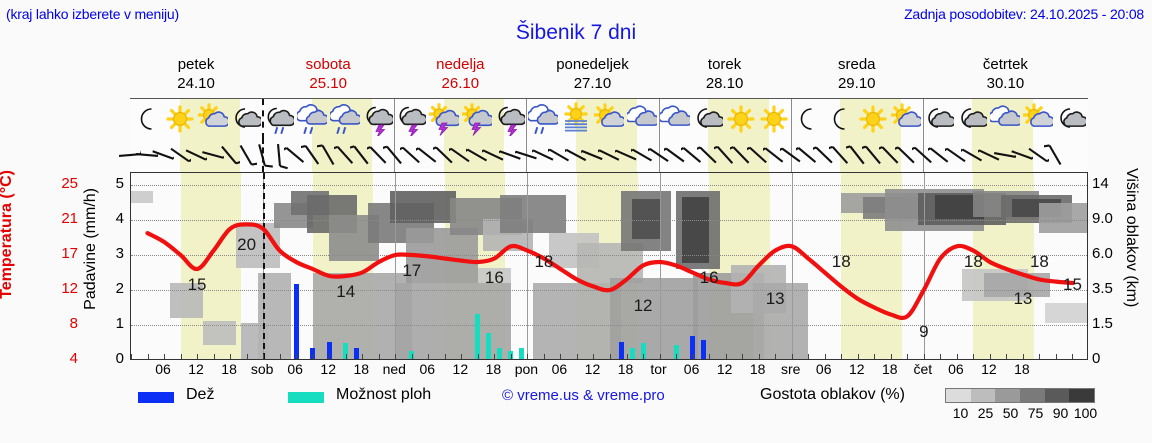 The image size is (1152, 443). Describe the element at coordinates (245, 119) in the screenshot. I see `weather-icon-moon-cloud` at that location.